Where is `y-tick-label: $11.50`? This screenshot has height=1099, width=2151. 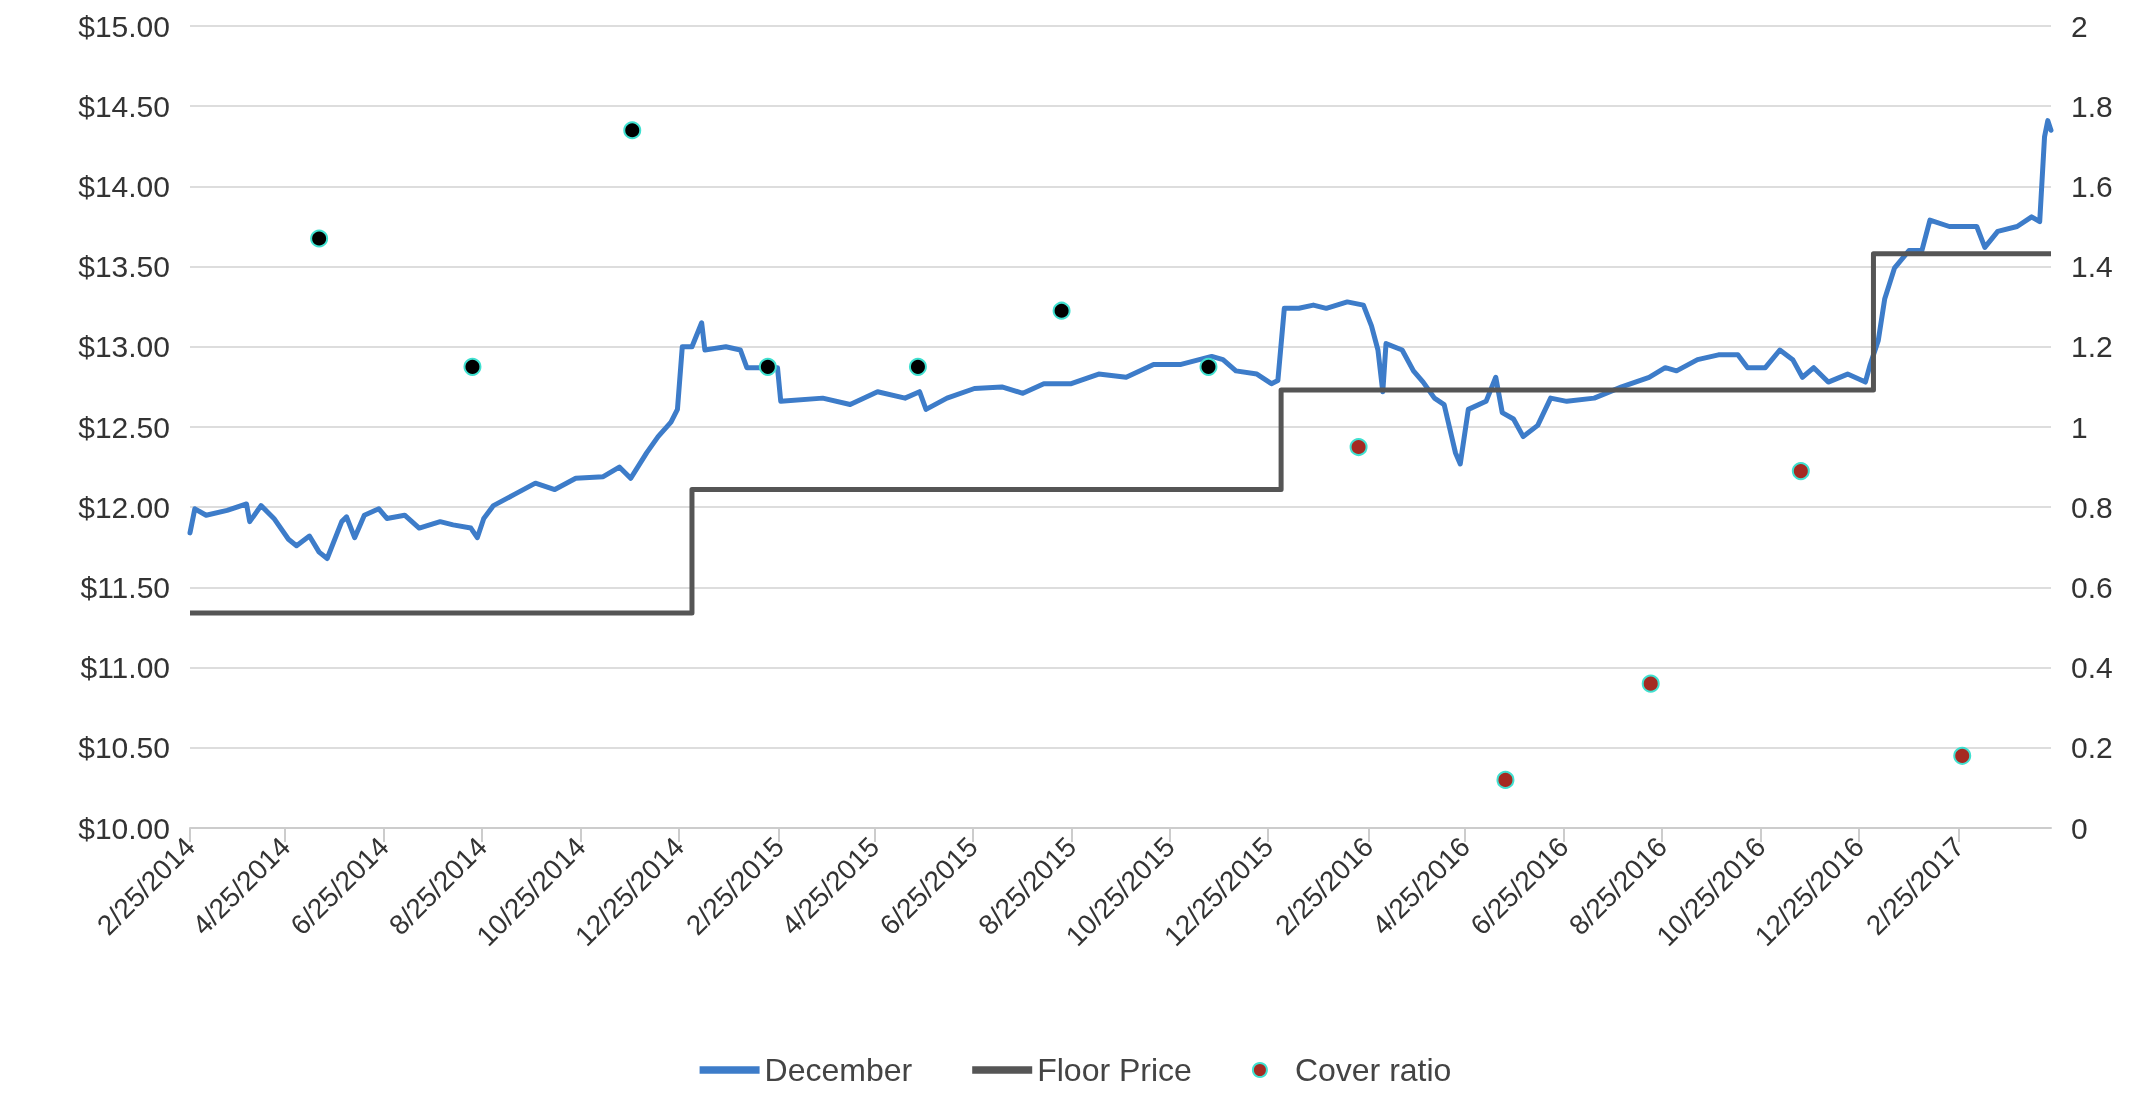 y-tick-label: $11.50 is located at coordinates (125, 587).